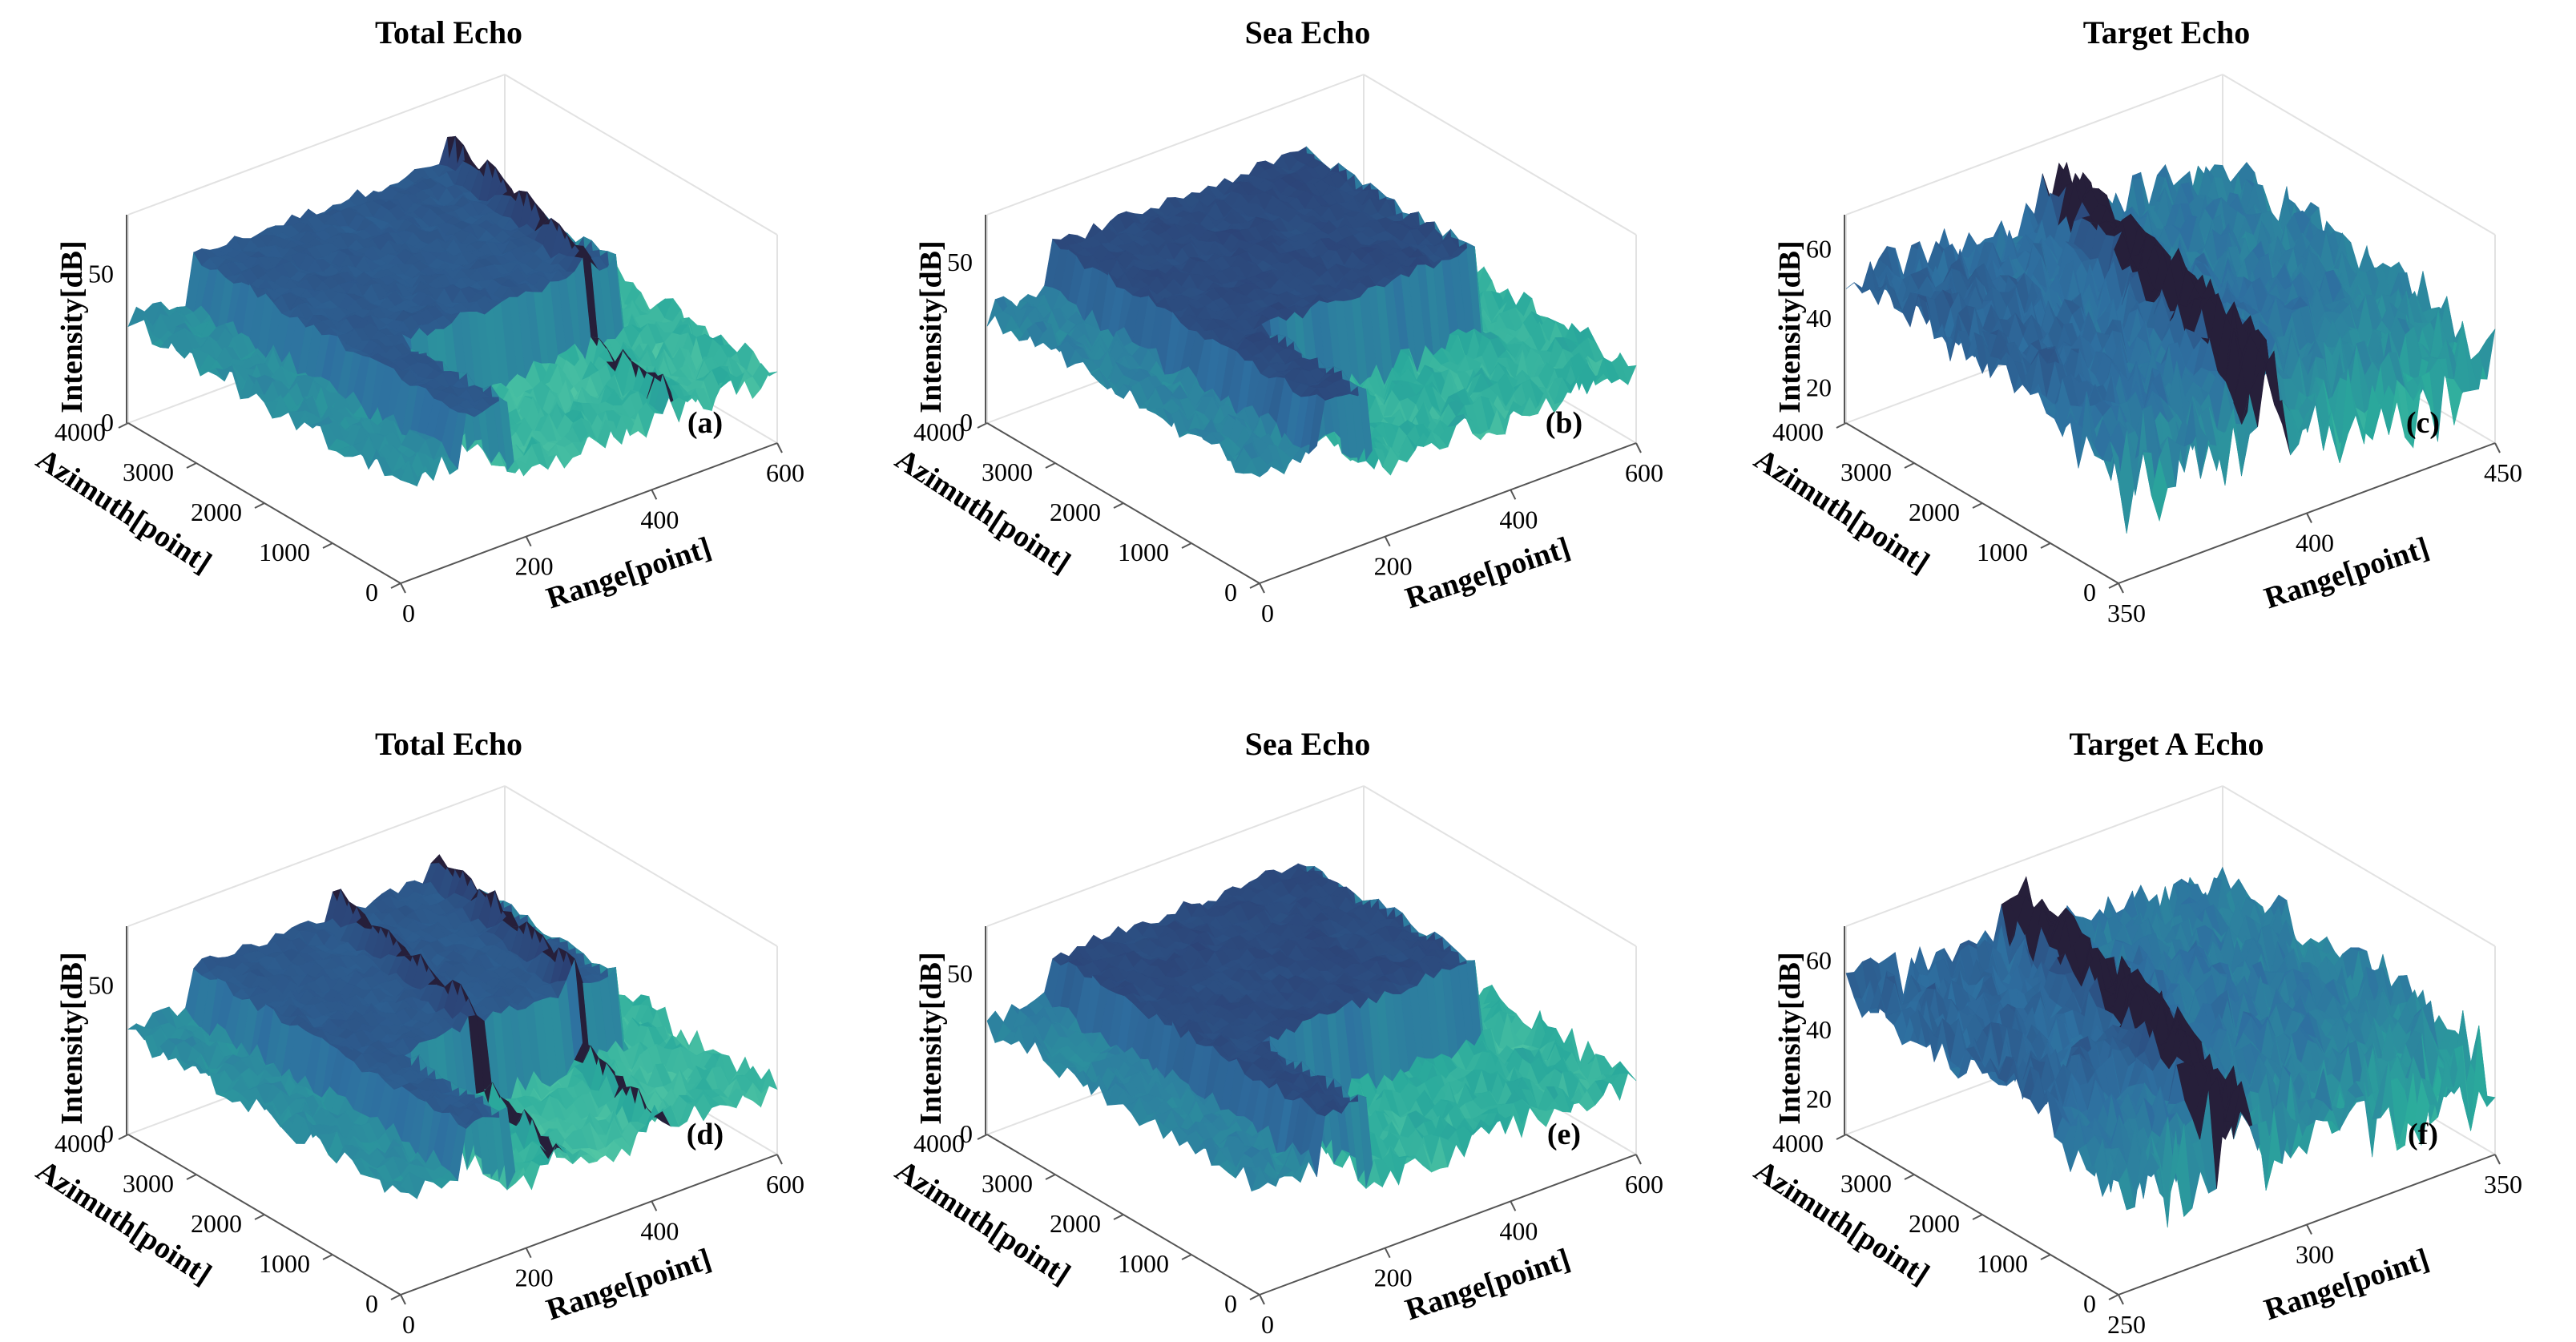  What do you see at coordinates (1564, 423) in the screenshot?
I see `panel-label: (b)` at bounding box center [1564, 423].